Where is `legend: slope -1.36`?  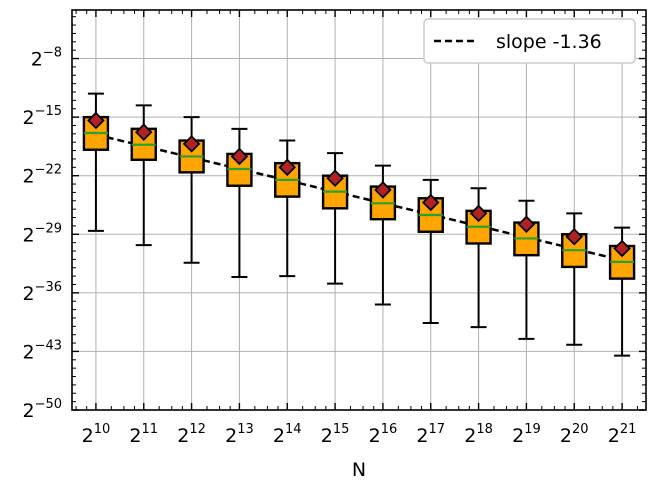
legend: slope -1.36 is located at coordinates (529, 41).